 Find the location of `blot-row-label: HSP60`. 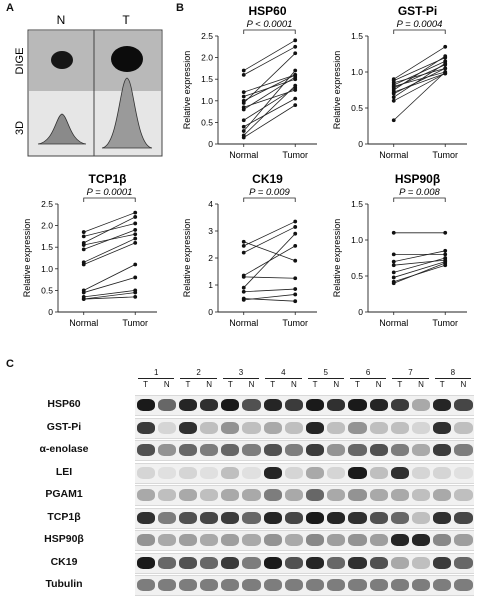

blot-row-label: HSP60 is located at coordinates (64, 404).